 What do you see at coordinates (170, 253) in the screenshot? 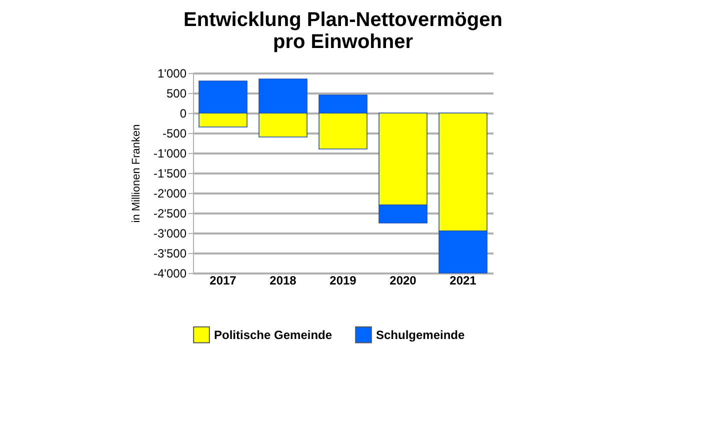
I see `y-tick-label: -3'500` at bounding box center [170, 253].